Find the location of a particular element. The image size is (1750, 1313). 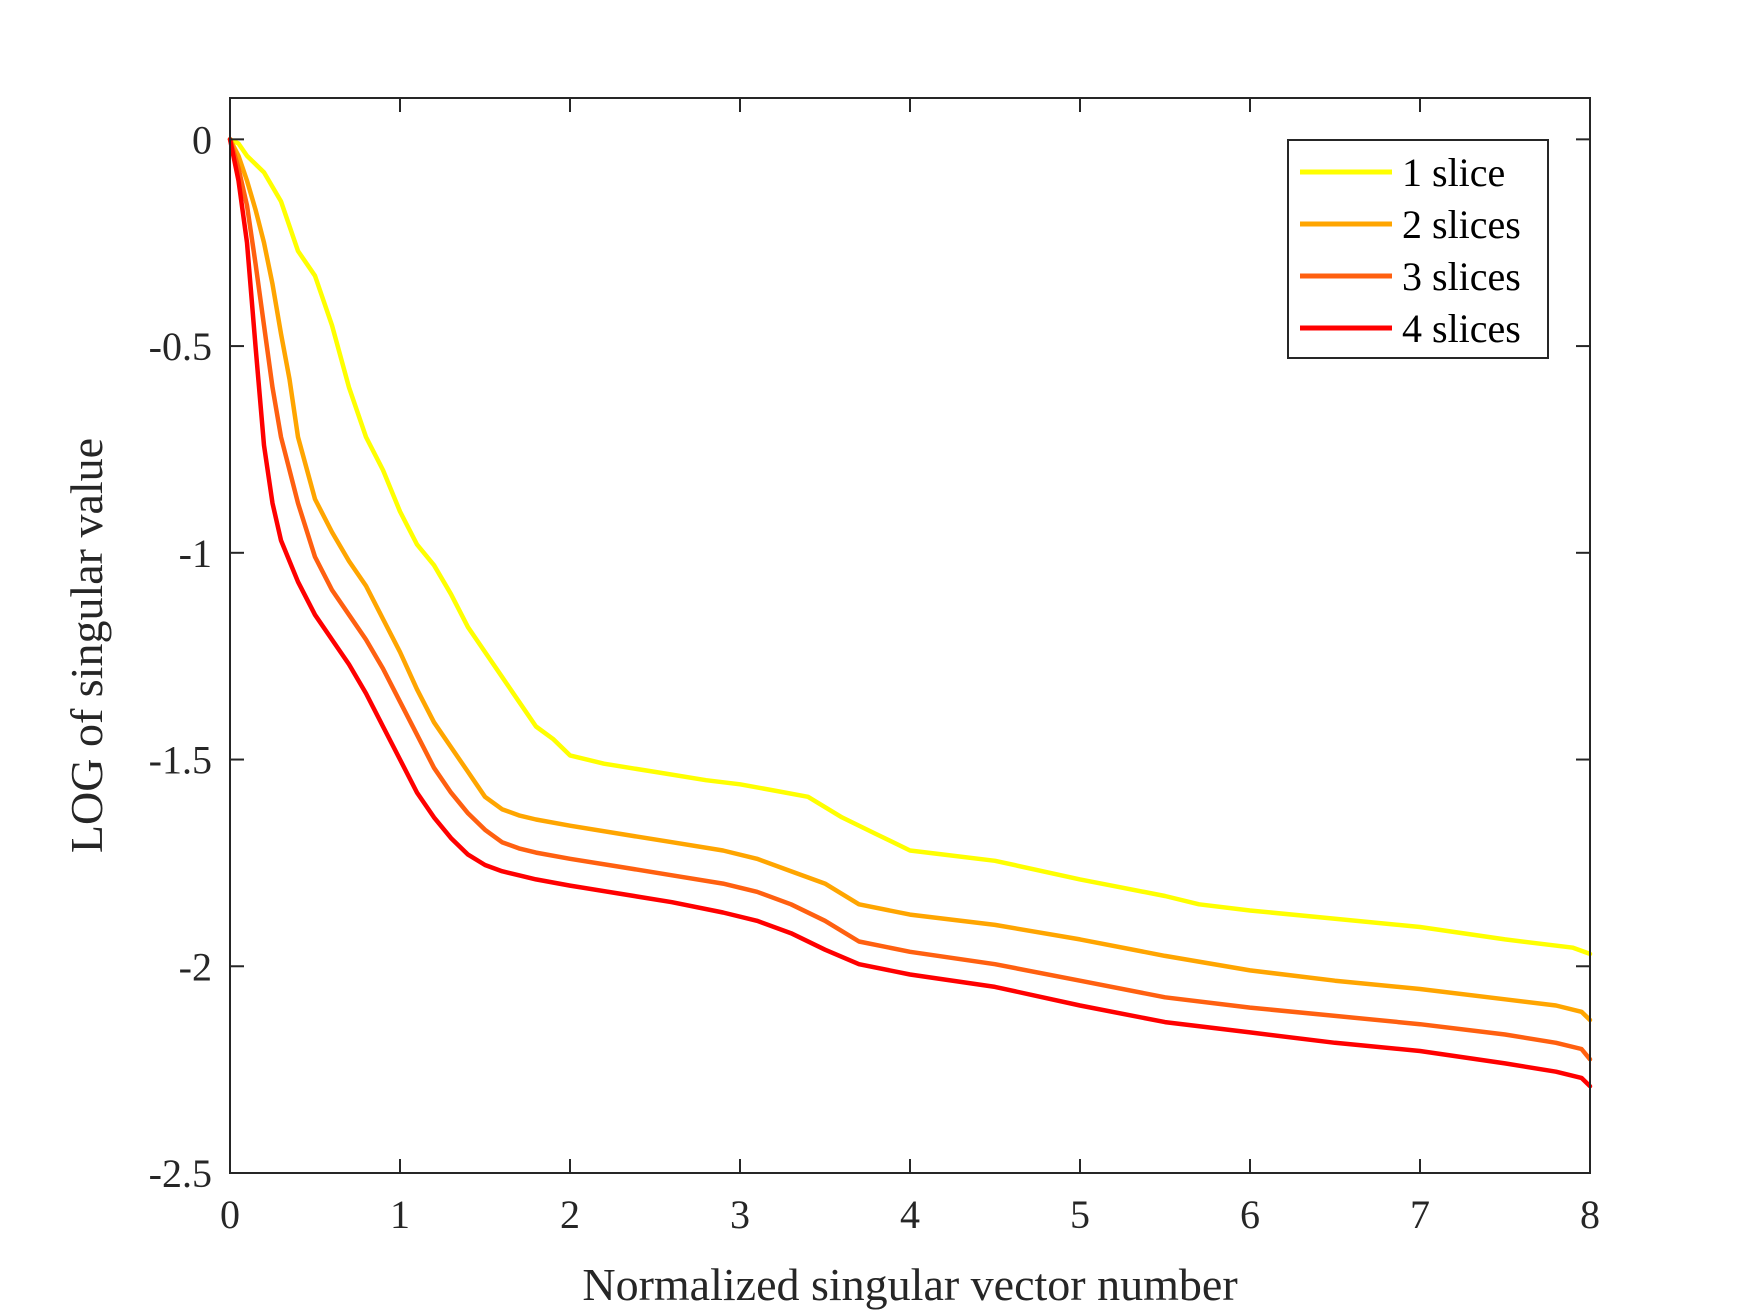

legend-box is located at coordinates (1418, 249).